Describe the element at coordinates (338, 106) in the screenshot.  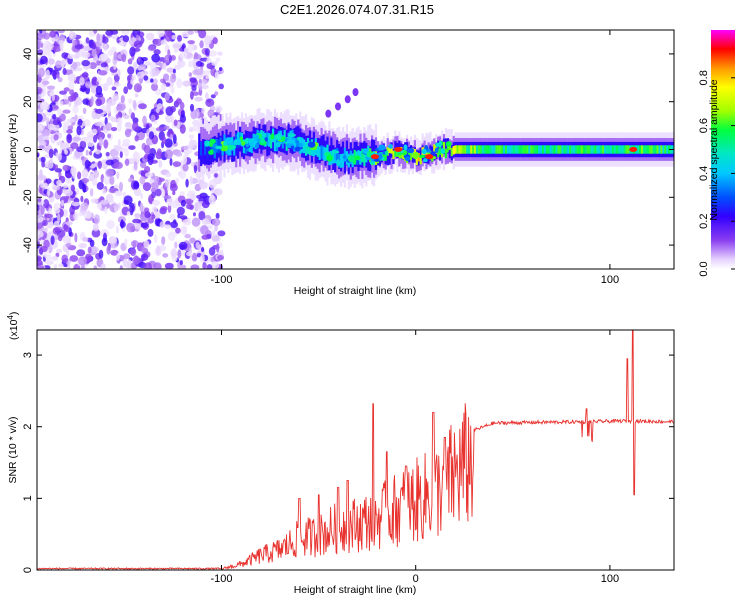
I see `branch-blob` at that location.